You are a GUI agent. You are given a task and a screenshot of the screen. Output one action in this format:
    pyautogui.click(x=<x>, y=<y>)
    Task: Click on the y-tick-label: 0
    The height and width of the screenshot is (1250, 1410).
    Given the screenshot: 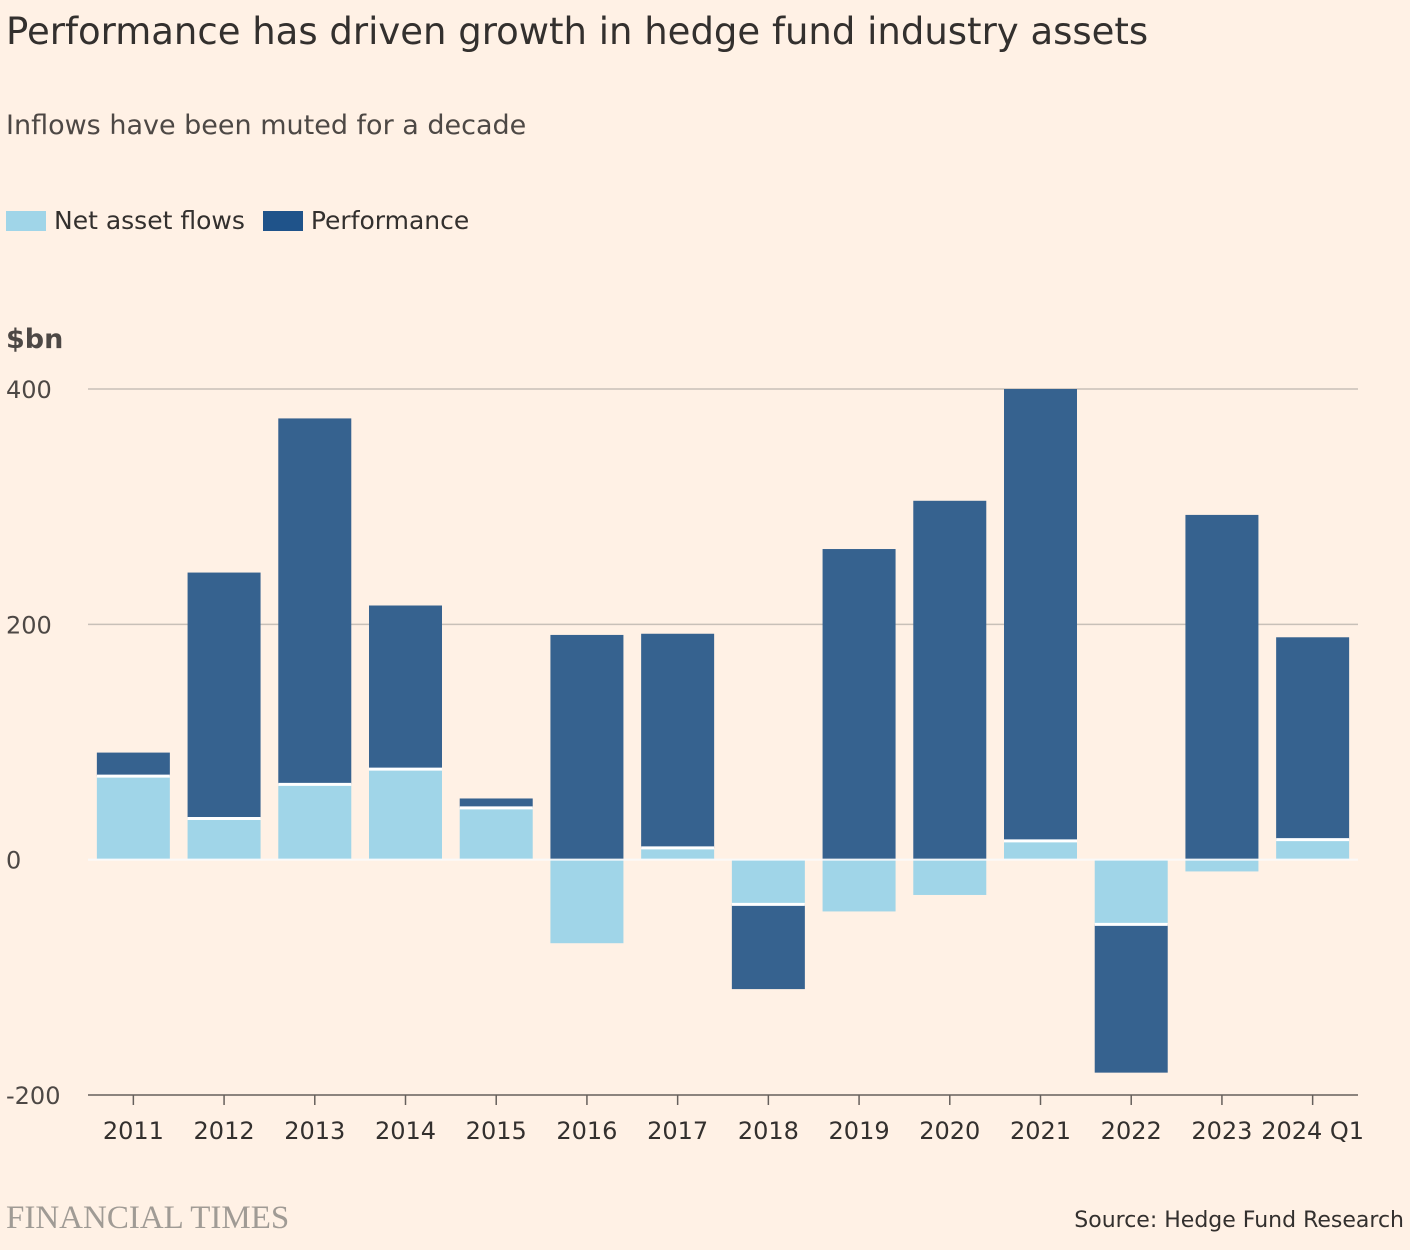 What is the action you would take?
    pyautogui.click(x=13, y=861)
    